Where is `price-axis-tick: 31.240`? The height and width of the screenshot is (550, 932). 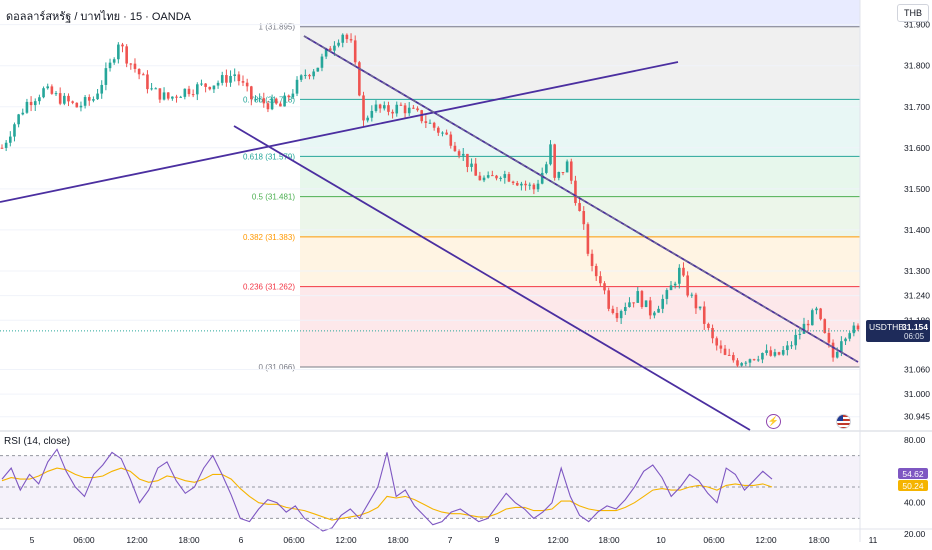 price-axis-tick: 31.240 is located at coordinates (917, 296).